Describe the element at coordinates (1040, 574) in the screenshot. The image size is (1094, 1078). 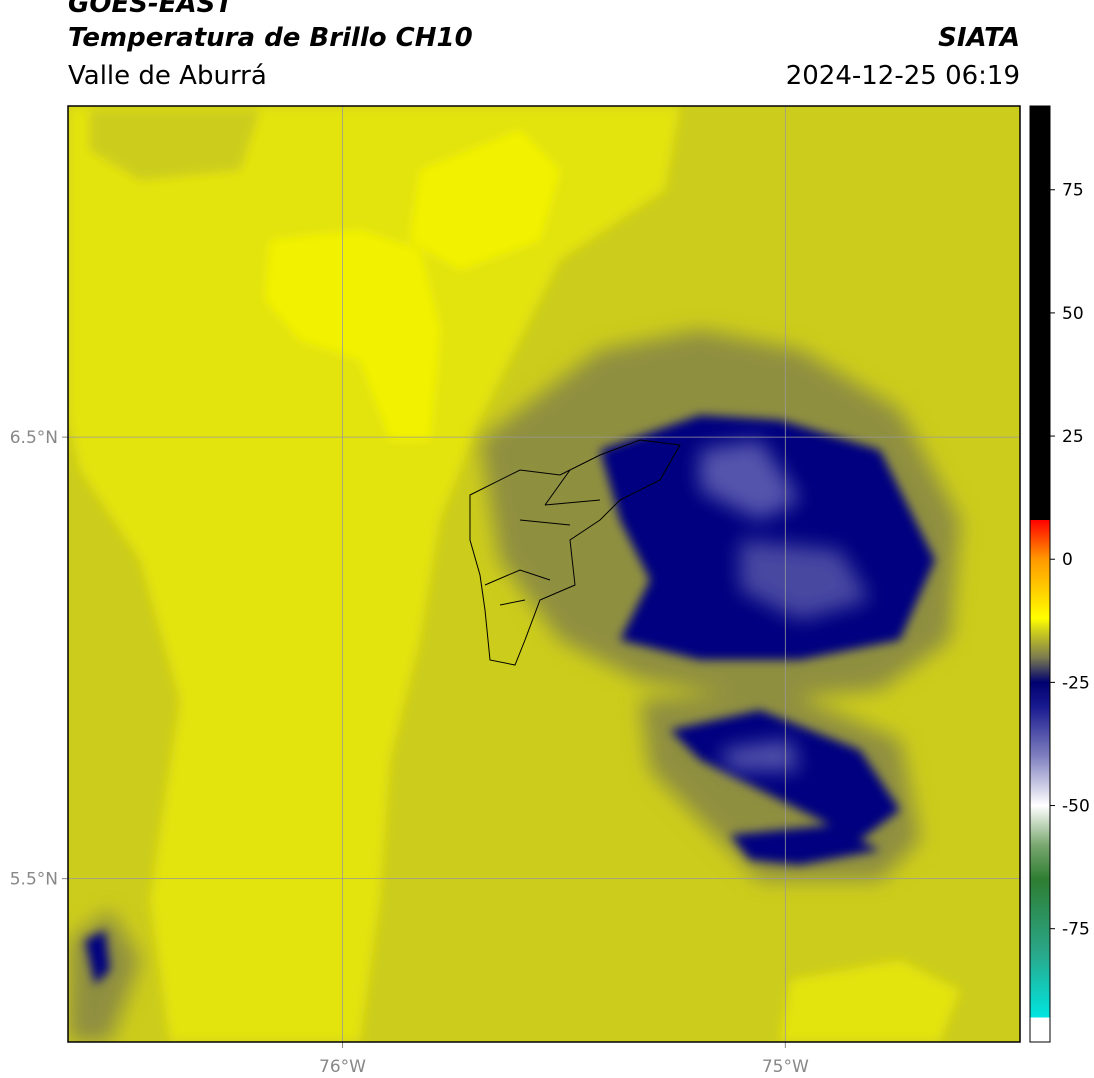
I see `colorbar` at that location.